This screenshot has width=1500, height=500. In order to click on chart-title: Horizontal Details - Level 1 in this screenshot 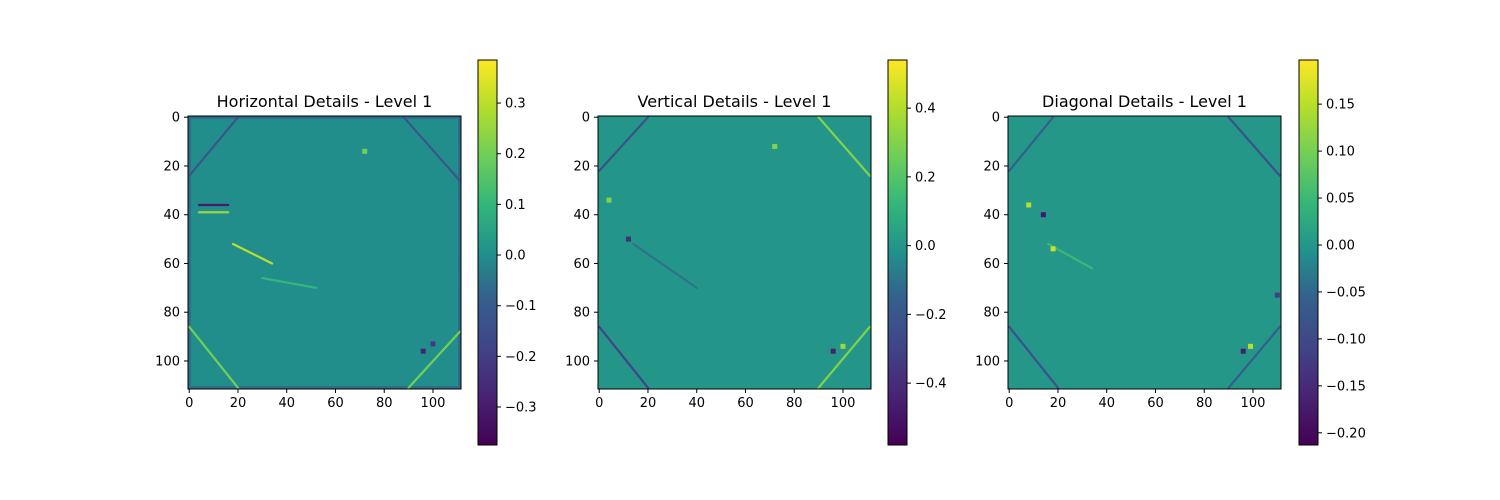, I will do `click(325, 101)`.